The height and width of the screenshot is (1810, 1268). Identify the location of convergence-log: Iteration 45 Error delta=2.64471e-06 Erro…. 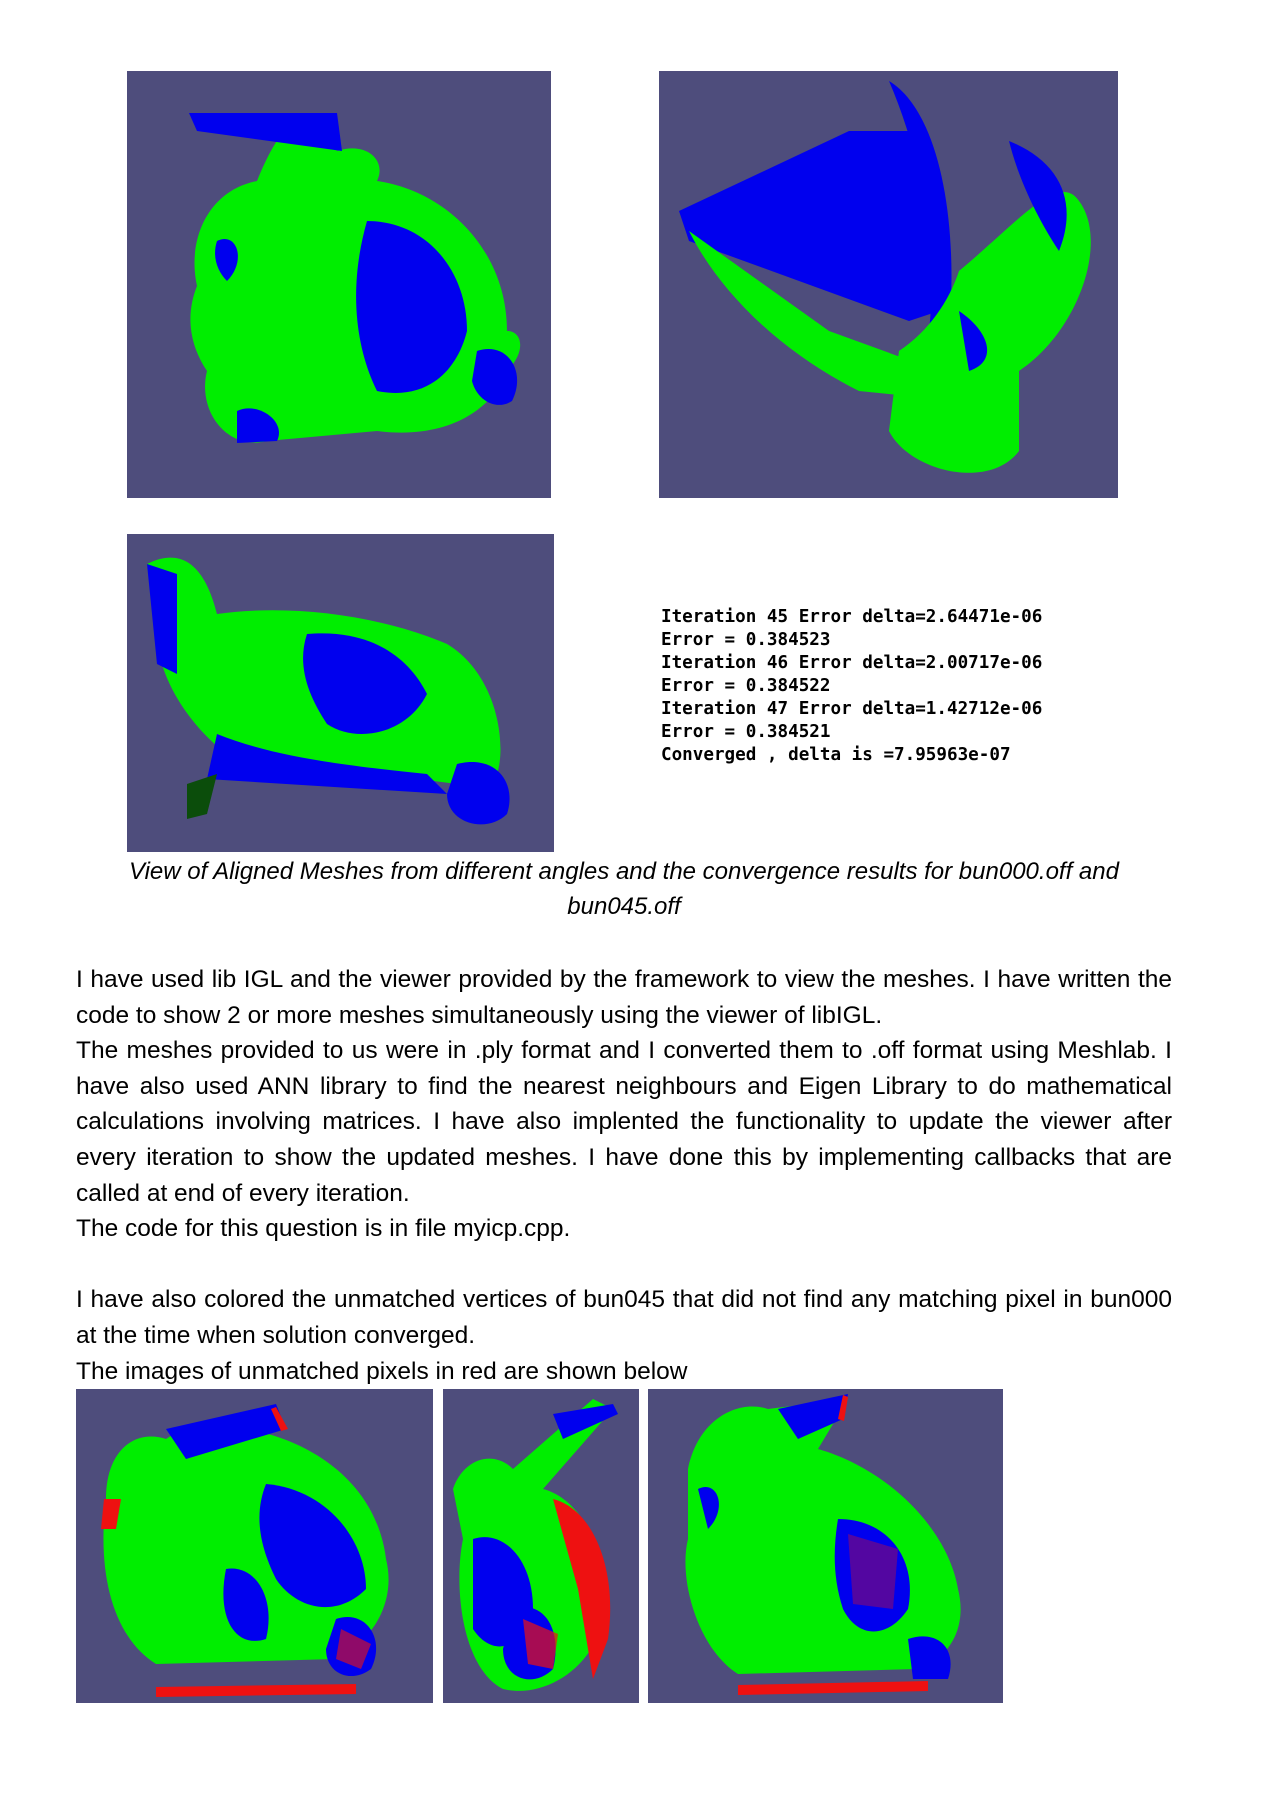
(851, 686).